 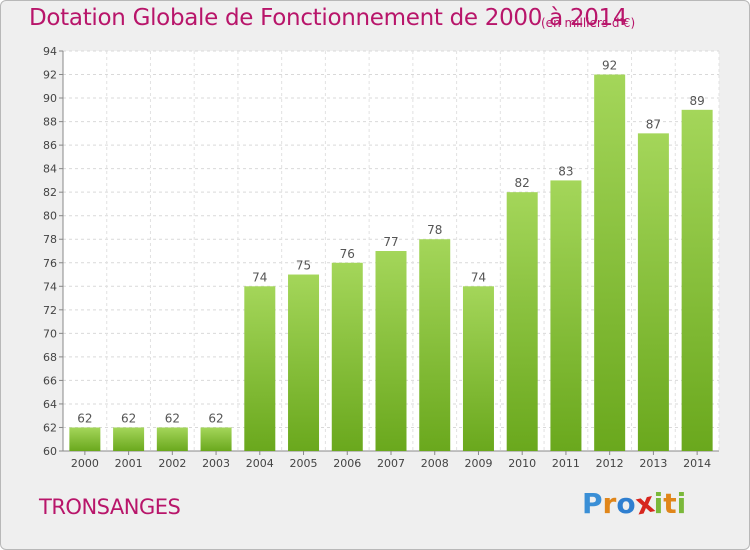 What do you see at coordinates (522, 463) in the screenshot?
I see `x-tick-label: 2010` at bounding box center [522, 463].